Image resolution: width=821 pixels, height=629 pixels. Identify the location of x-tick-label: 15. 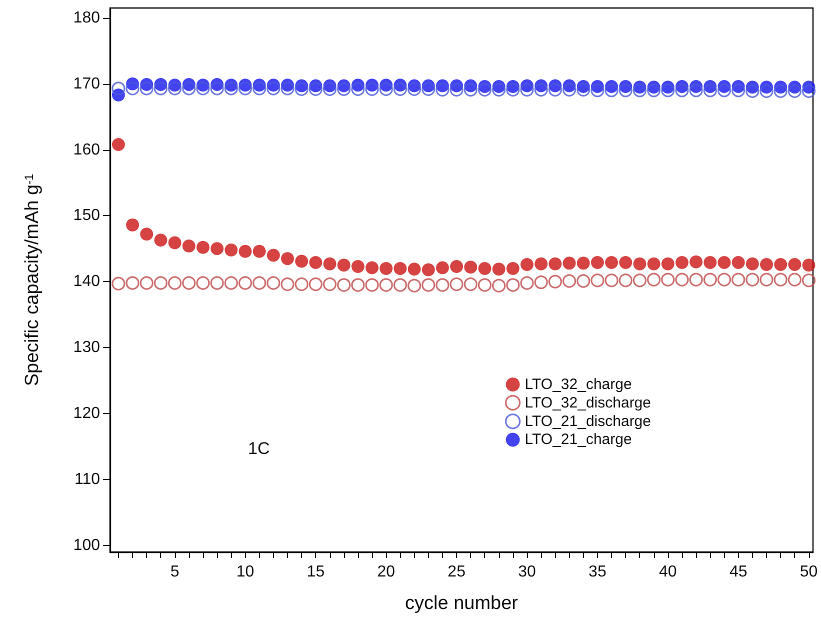
(315, 572).